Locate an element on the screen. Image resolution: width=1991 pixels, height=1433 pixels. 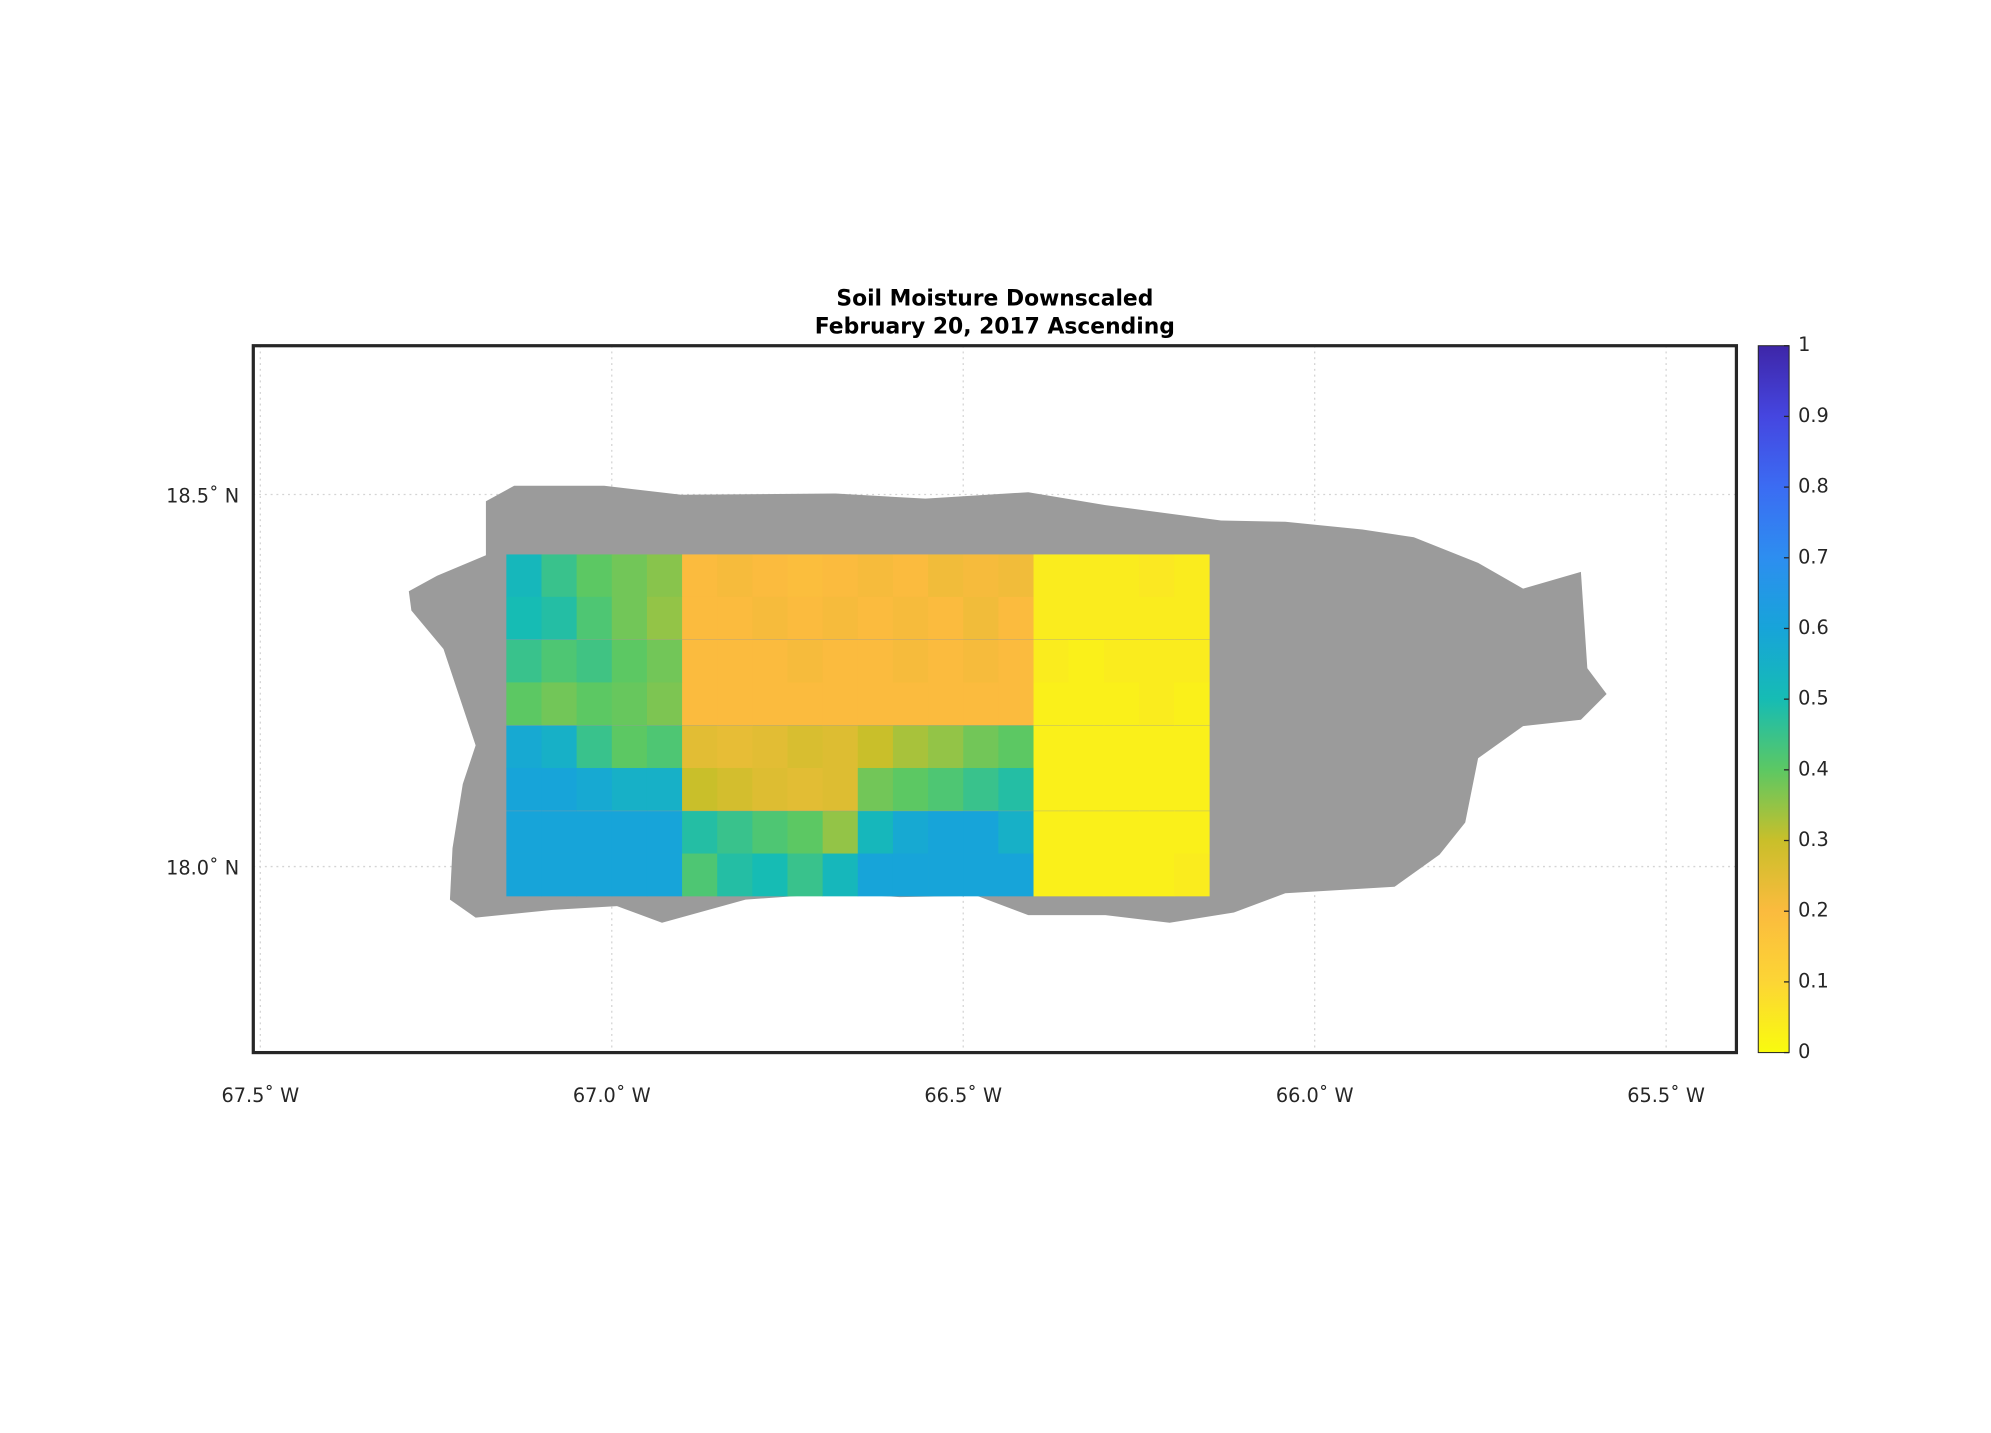
colorbar-tick-label: 0.9 is located at coordinates (1813, 415).